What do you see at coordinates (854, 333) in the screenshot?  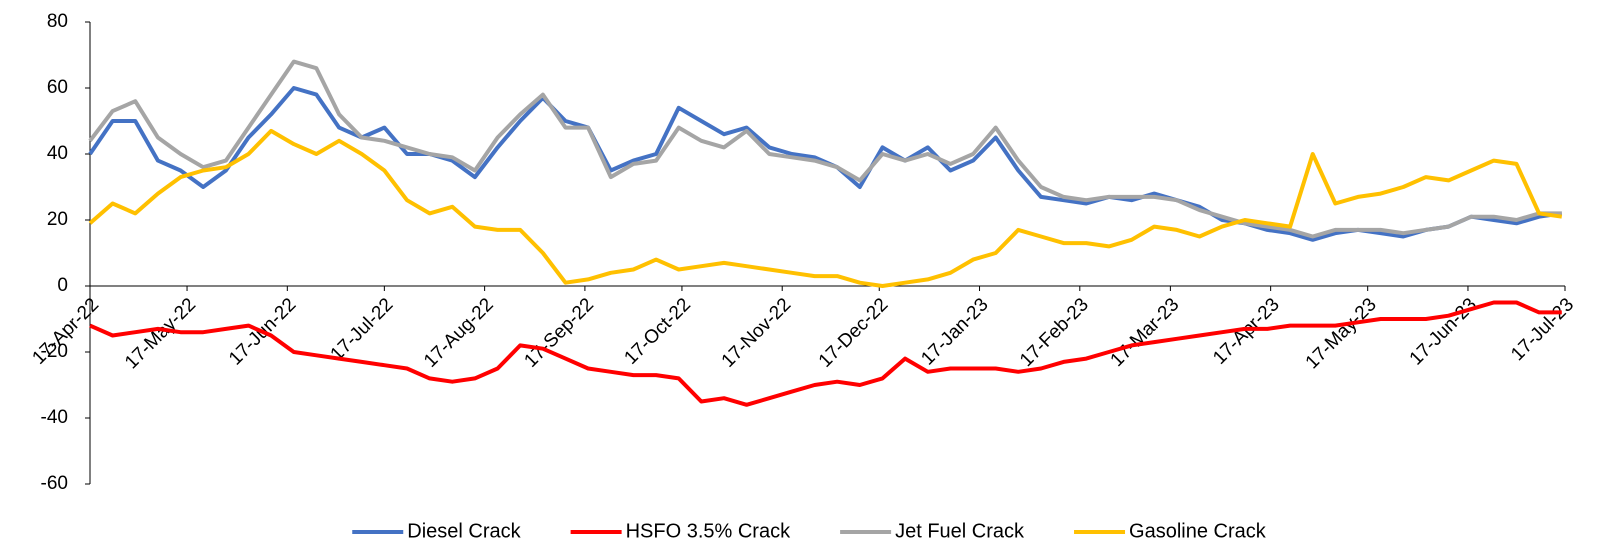 I see `x-tick-label: 17-Dec-22` at bounding box center [854, 333].